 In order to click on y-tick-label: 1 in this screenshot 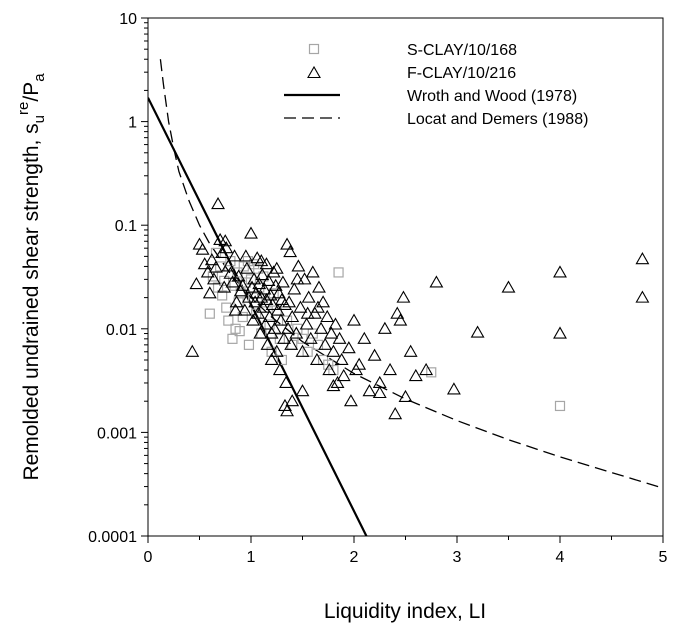, I will do `click(132, 123)`.